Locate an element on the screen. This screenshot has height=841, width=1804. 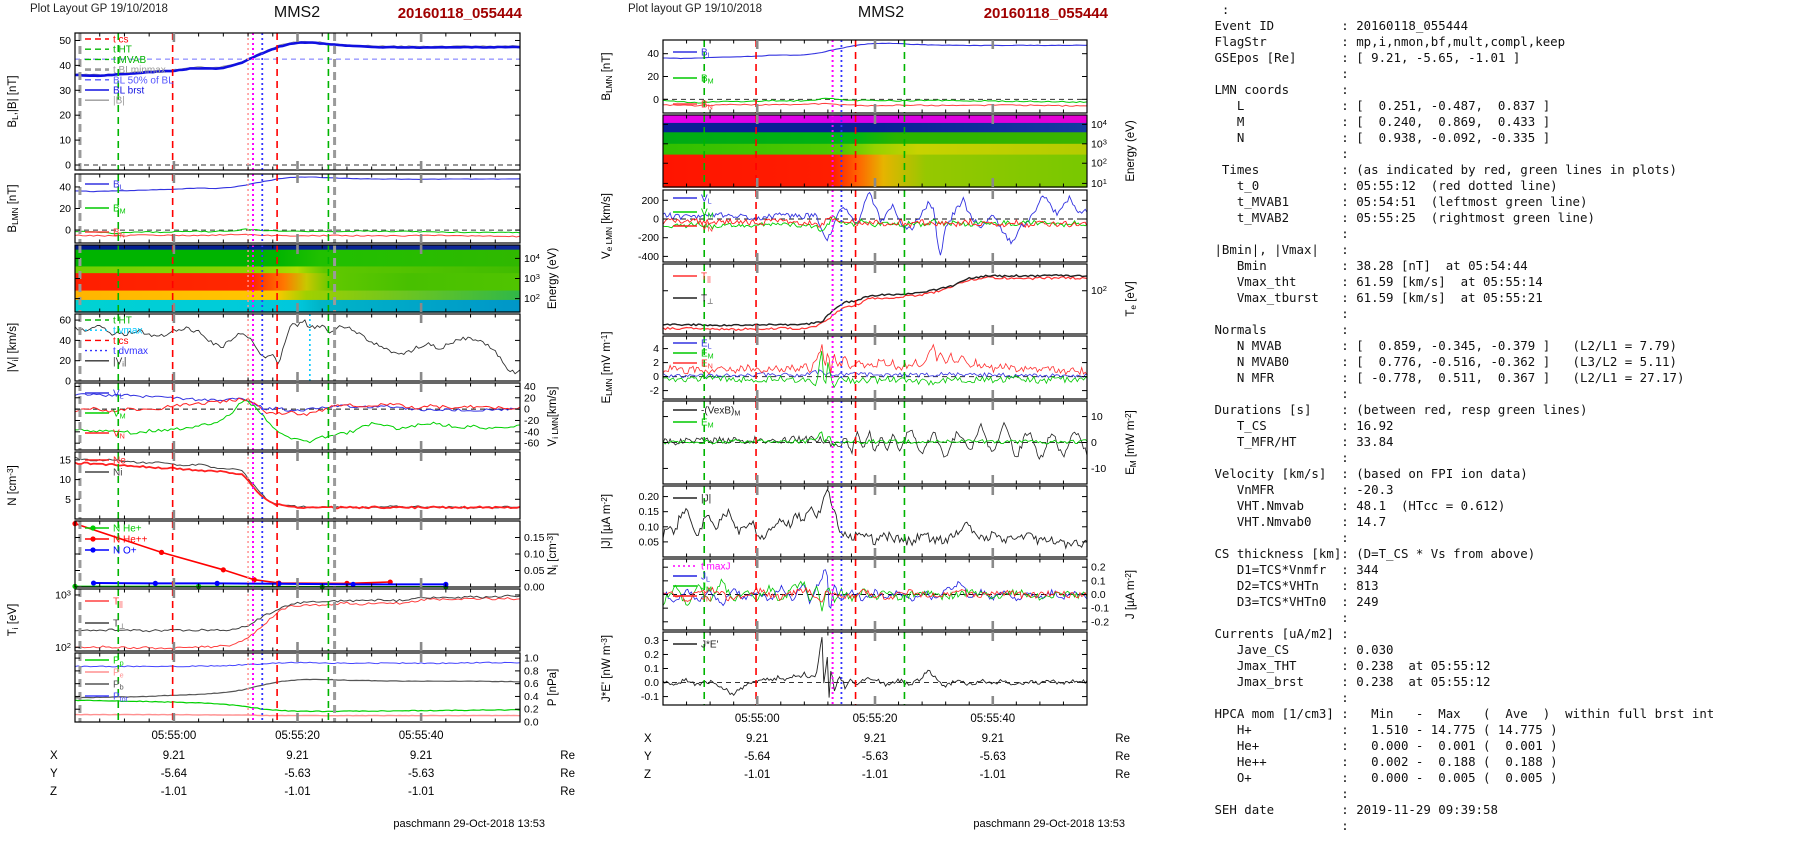
svg-text: 10⁴ is located at coordinates (532, 258).